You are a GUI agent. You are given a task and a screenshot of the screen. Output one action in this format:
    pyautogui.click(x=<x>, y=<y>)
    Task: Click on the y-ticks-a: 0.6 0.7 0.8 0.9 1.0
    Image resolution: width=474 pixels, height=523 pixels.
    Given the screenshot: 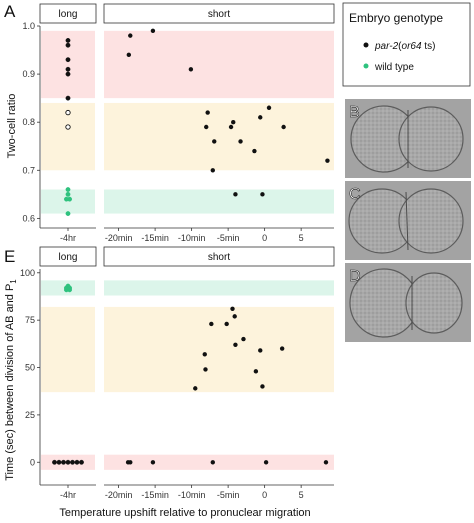 What is the action you would take?
    pyautogui.click(x=31, y=122)
    